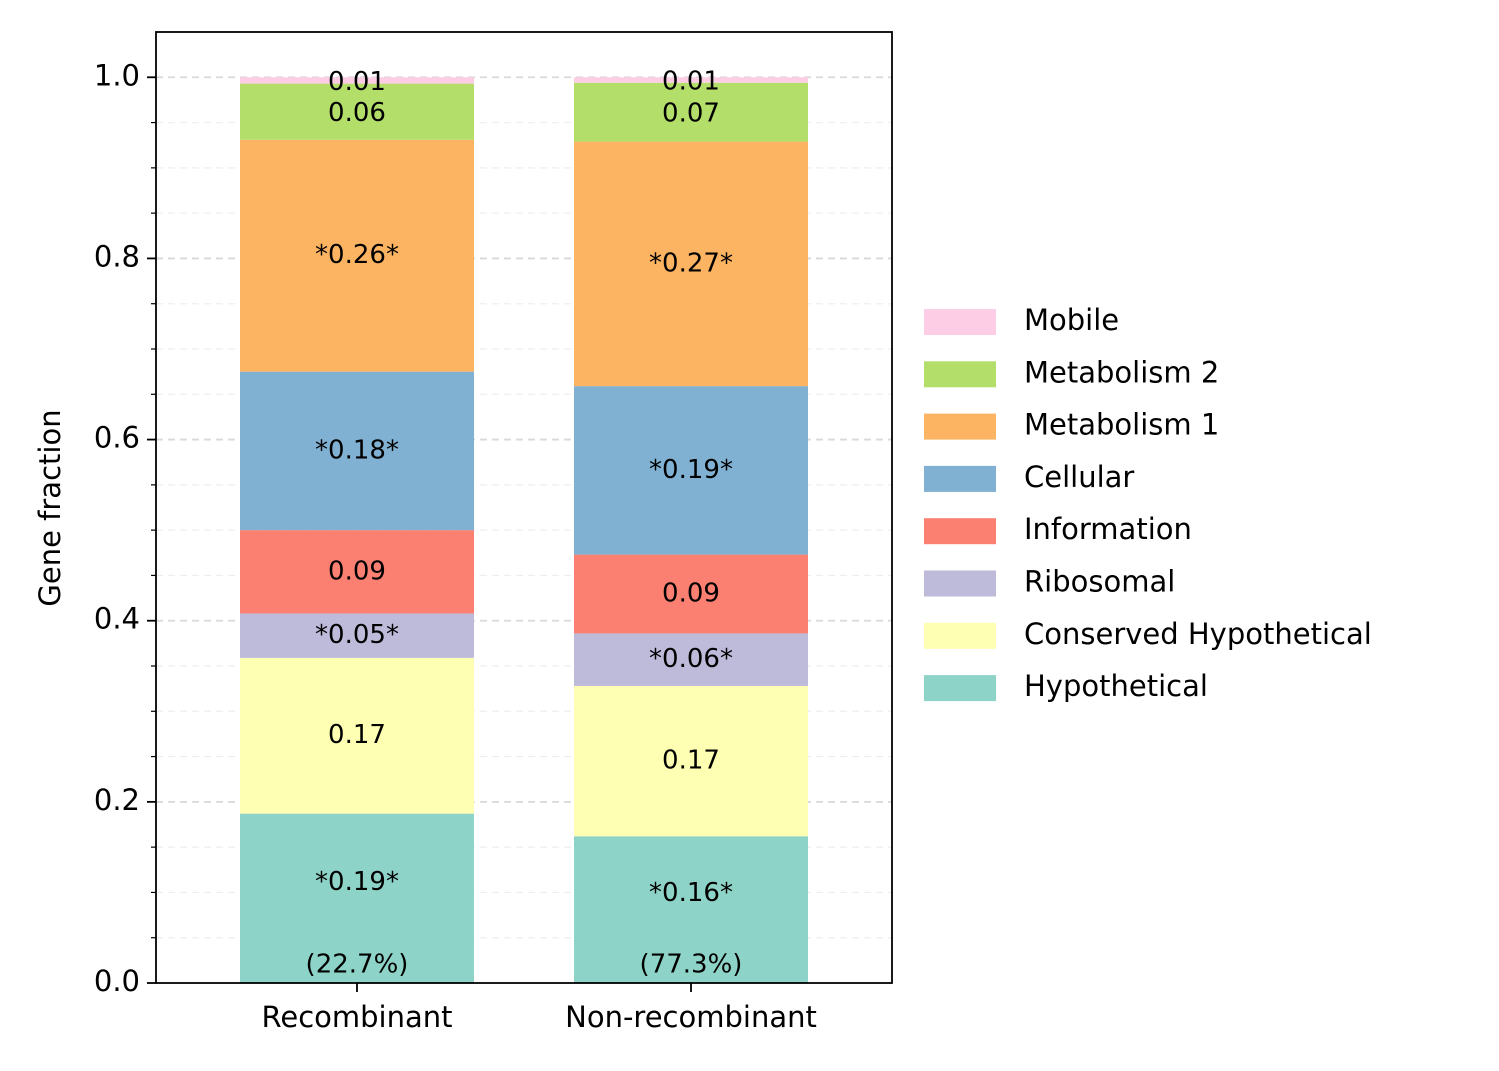  What do you see at coordinates (117, 800) in the screenshot?
I see `y-tick-label: 0.2` at bounding box center [117, 800].